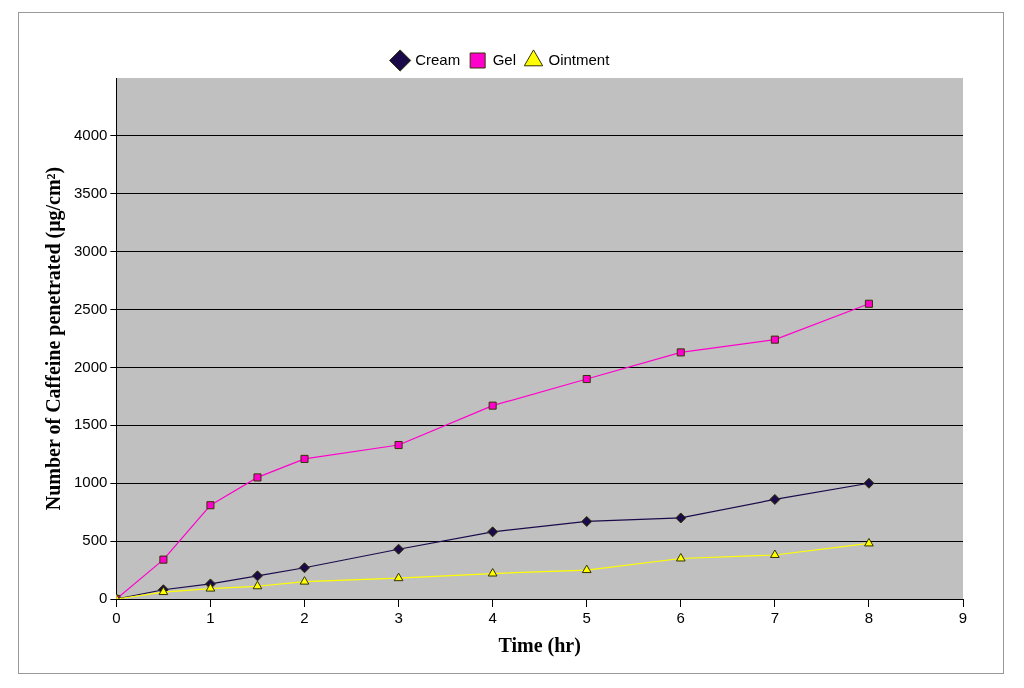  What do you see at coordinates (90, 308) in the screenshot?
I see `y-tick-label: 2500` at bounding box center [90, 308].